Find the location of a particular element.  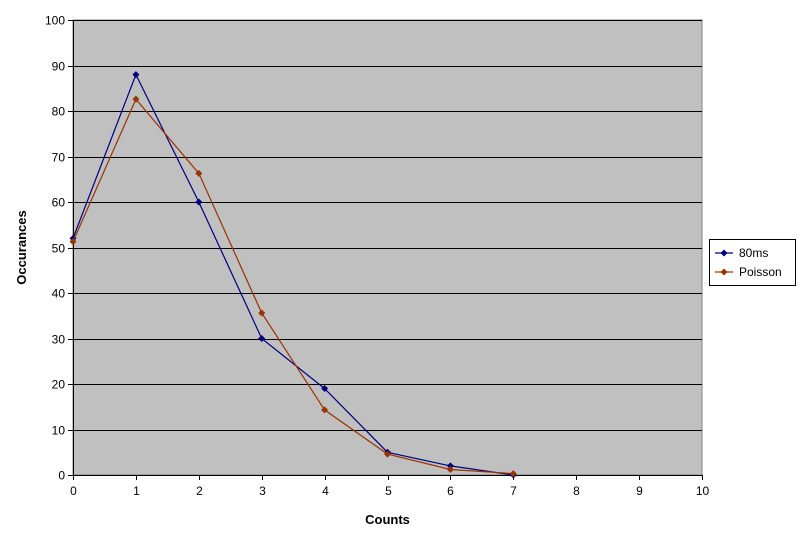

x-tick-label-6: 6 is located at coordinates (450, 491).